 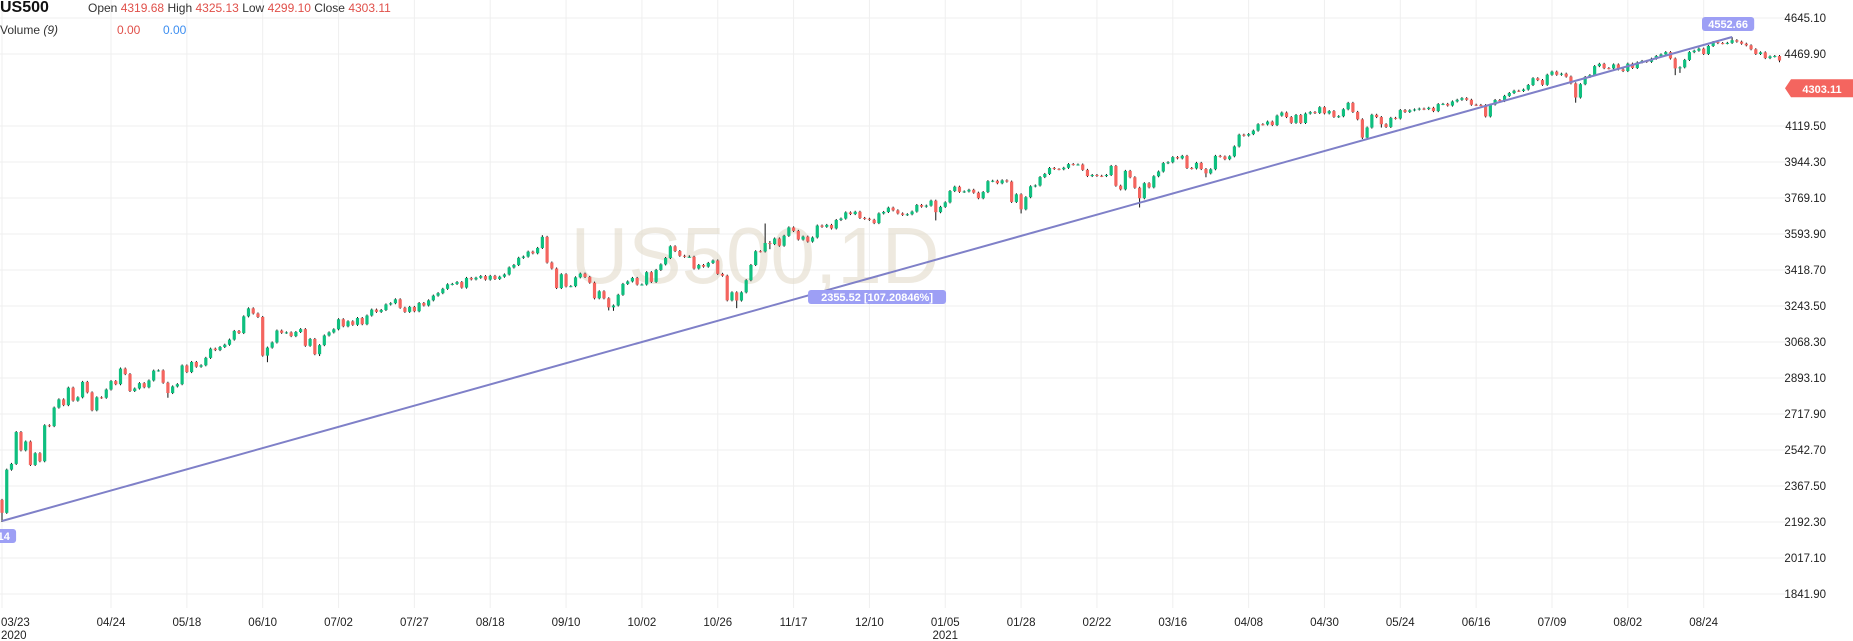 I want to click on trendline-start-label: 2197.14, so click(x=5, y=537).